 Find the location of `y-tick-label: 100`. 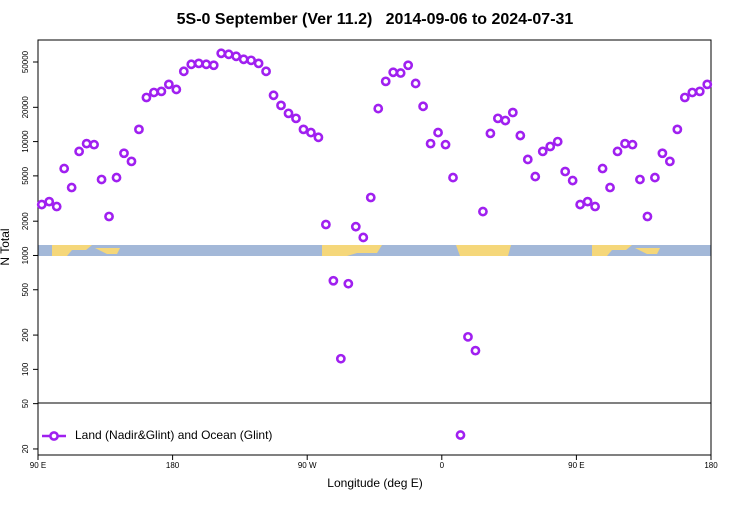

y-tick-label: 100 is located at coordinates (25, 369).